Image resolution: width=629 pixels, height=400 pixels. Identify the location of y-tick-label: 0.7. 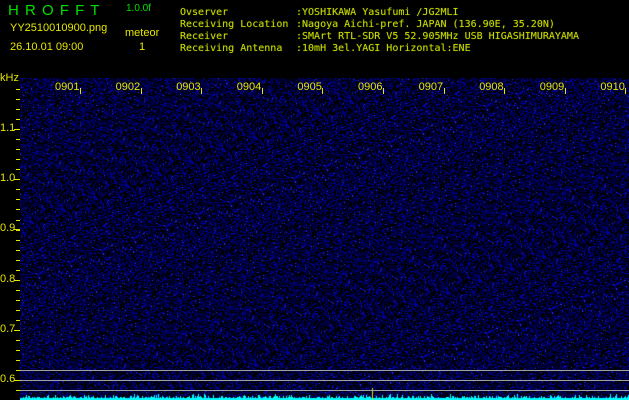
(8, 328).